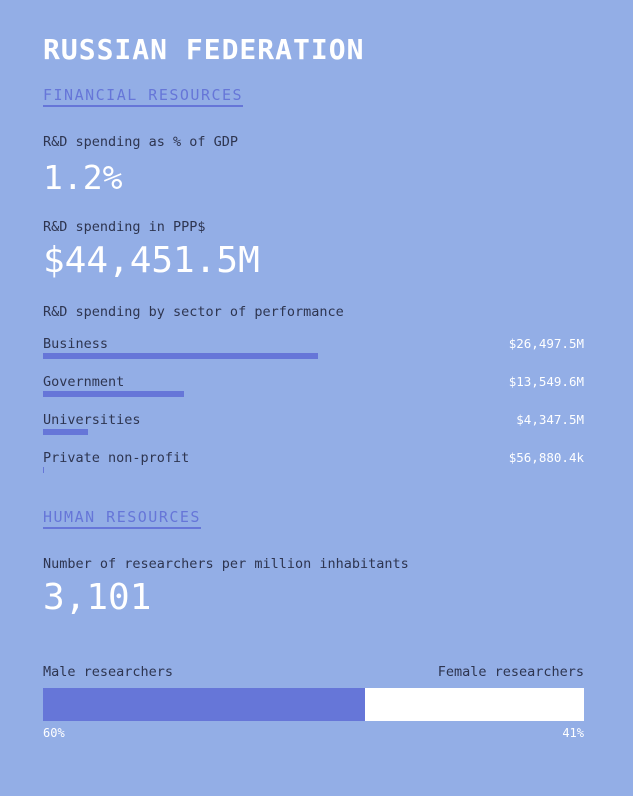 Image resolution: width=633 pixels, height=796 pixels. I want to click on country-title: RUSSIAN FEDERATION, so click(204, 49).